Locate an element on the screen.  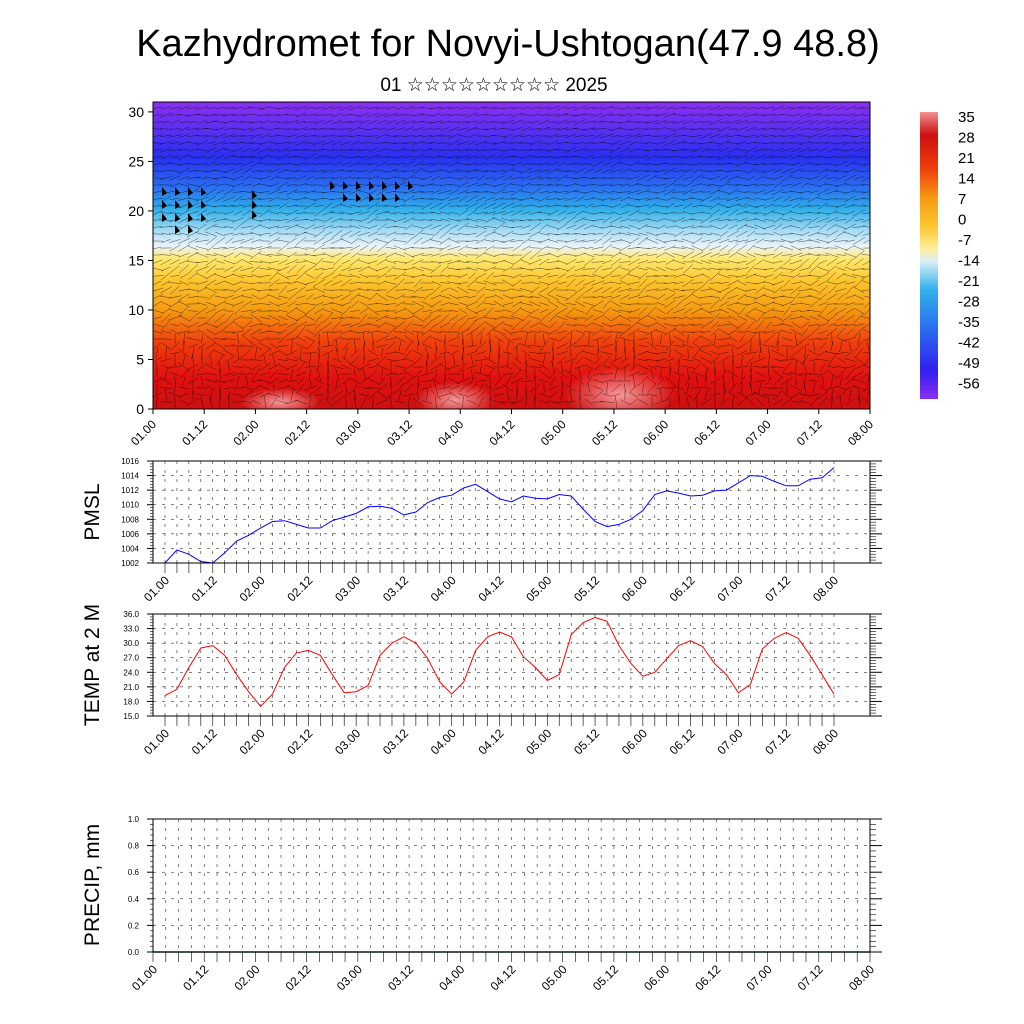
pmsl-series-line is located at coordinates (499, 515).